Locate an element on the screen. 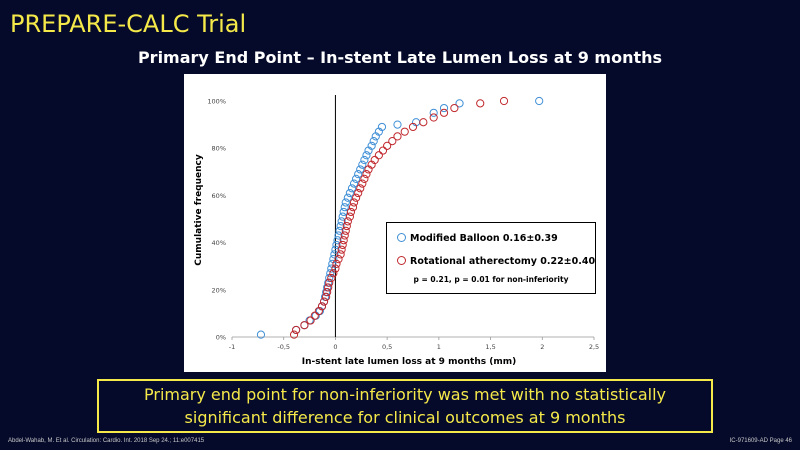 Image resolution: width=800 pixels, height=450 pixels. footer-page-number: IC-971609-AD Page 46 is located at coordinates (760, 441).